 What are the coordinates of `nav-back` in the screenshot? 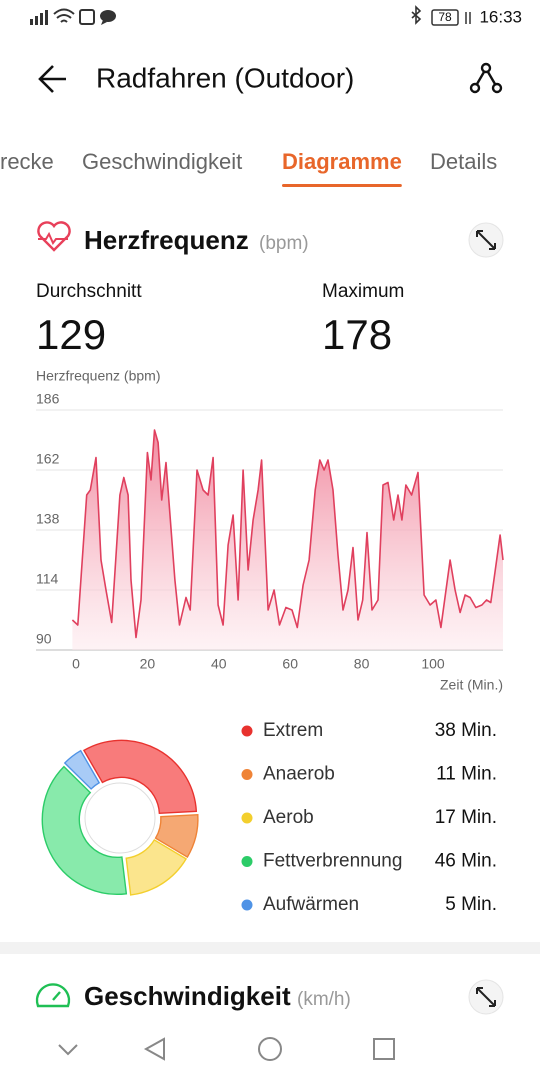 It's located at (154, 1049).